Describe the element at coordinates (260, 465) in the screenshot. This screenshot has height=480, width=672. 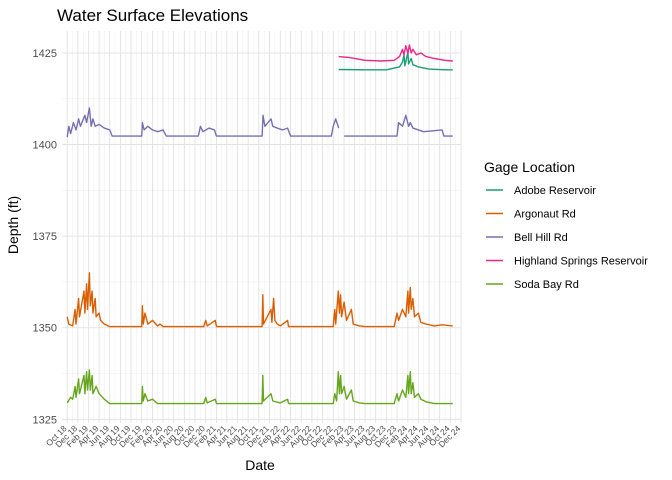
I see `x-axis-title: Date` at that location.